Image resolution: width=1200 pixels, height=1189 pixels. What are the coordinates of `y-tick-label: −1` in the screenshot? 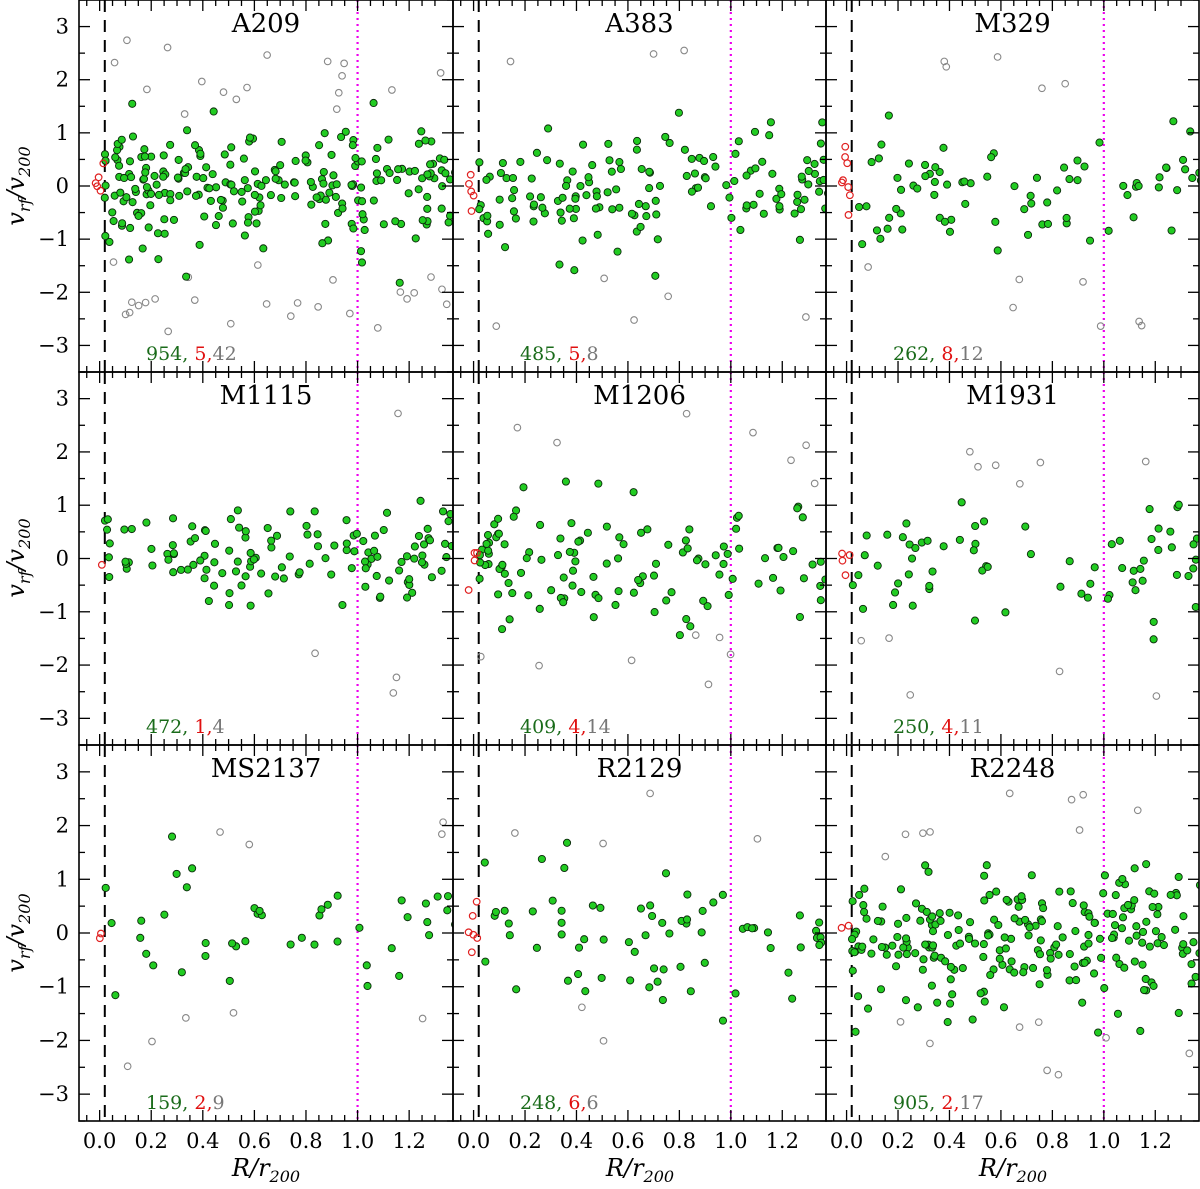 It's located at (53, 987).